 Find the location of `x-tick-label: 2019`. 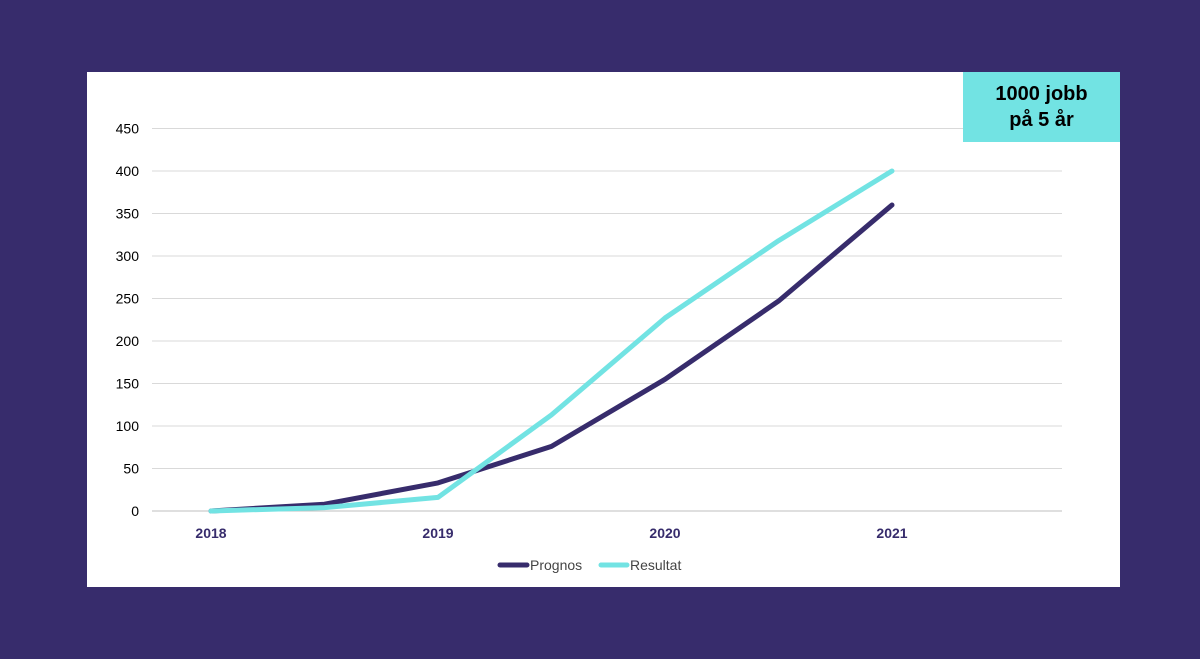

x-tick-label: 2019 is located at coordinates (437, 533).